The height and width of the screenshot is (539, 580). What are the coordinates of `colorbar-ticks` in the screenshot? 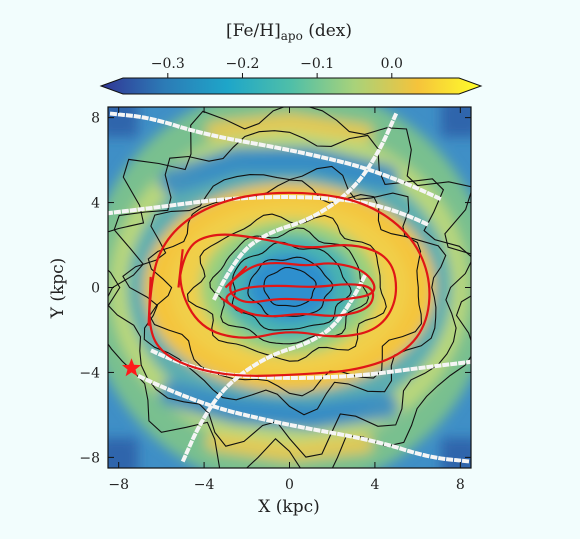 It's located at (280, 75).